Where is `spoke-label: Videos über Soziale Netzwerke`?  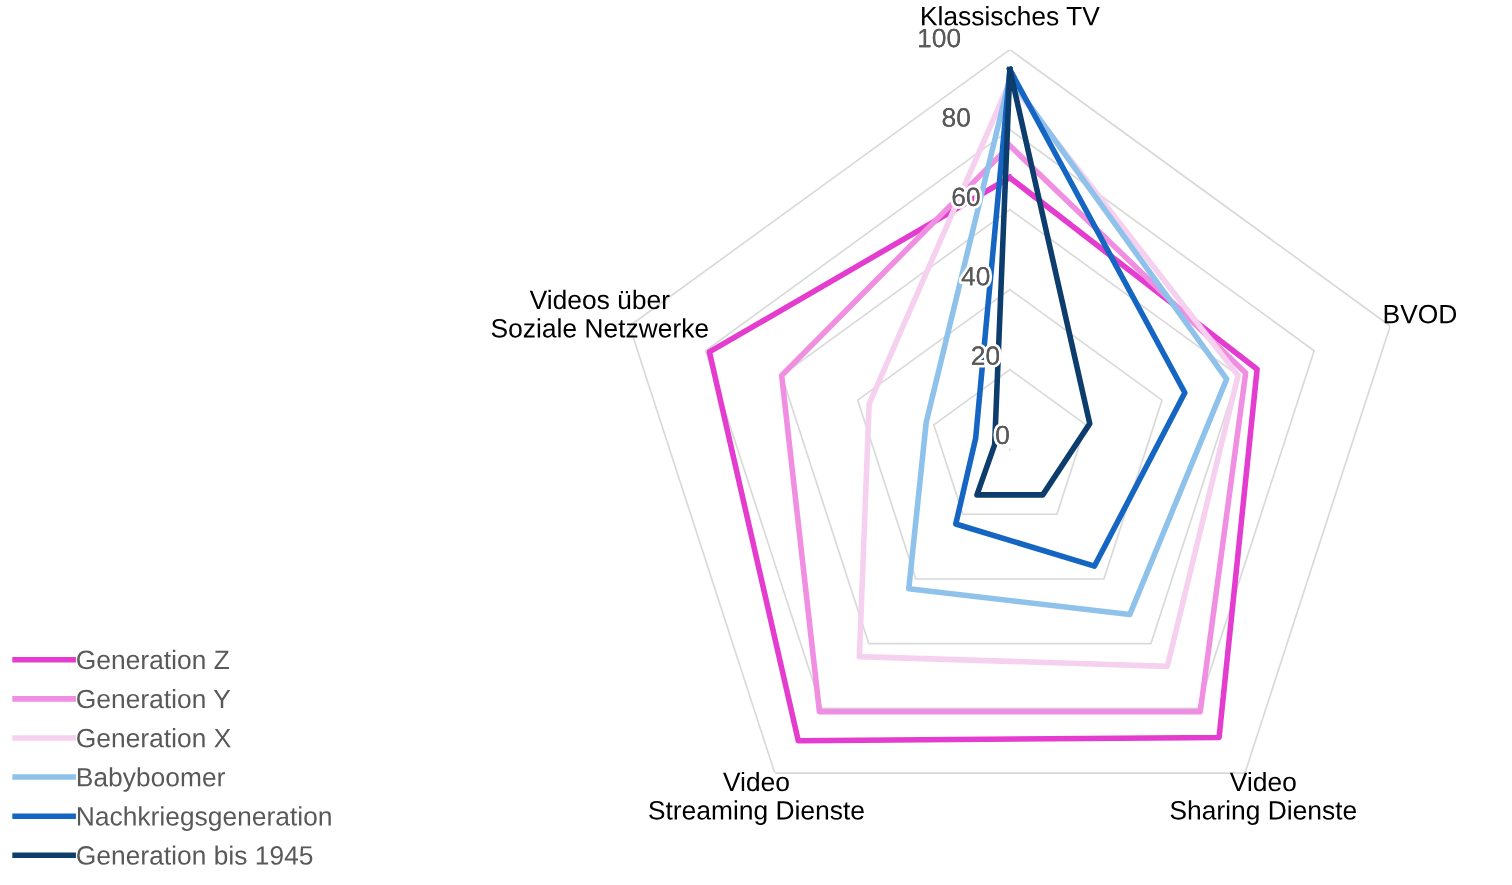
spoke-label: Videos über Soziale Netzwerke is located at coordinates (599, 313).